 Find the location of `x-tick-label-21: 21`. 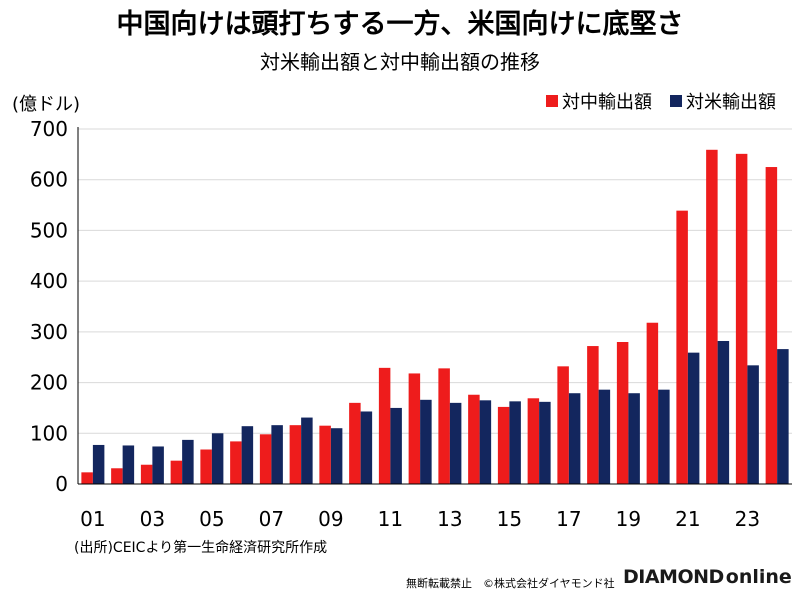

x-tick-label-21: 21 is located at coordinates (687, 519).